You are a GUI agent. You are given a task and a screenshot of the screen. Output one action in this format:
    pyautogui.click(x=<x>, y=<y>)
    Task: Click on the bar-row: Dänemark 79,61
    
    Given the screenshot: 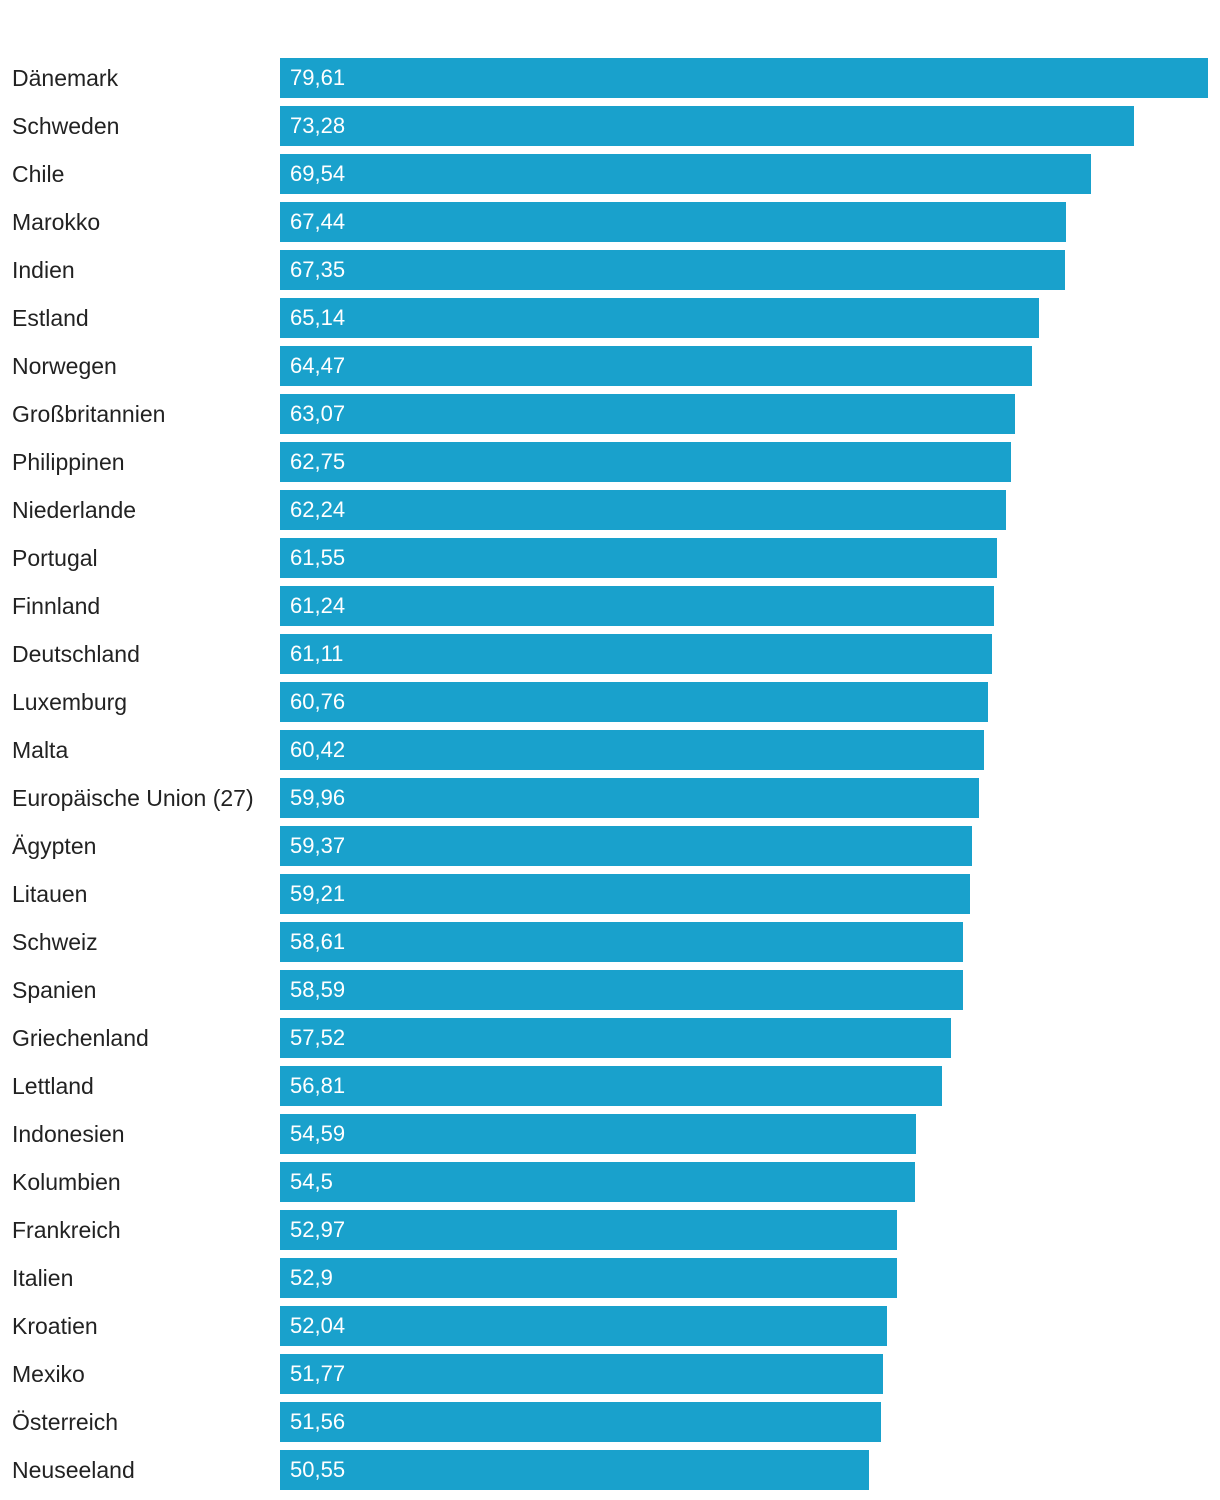 What is the action you would take?
    pyautogui.click(x=610, y=78)
    